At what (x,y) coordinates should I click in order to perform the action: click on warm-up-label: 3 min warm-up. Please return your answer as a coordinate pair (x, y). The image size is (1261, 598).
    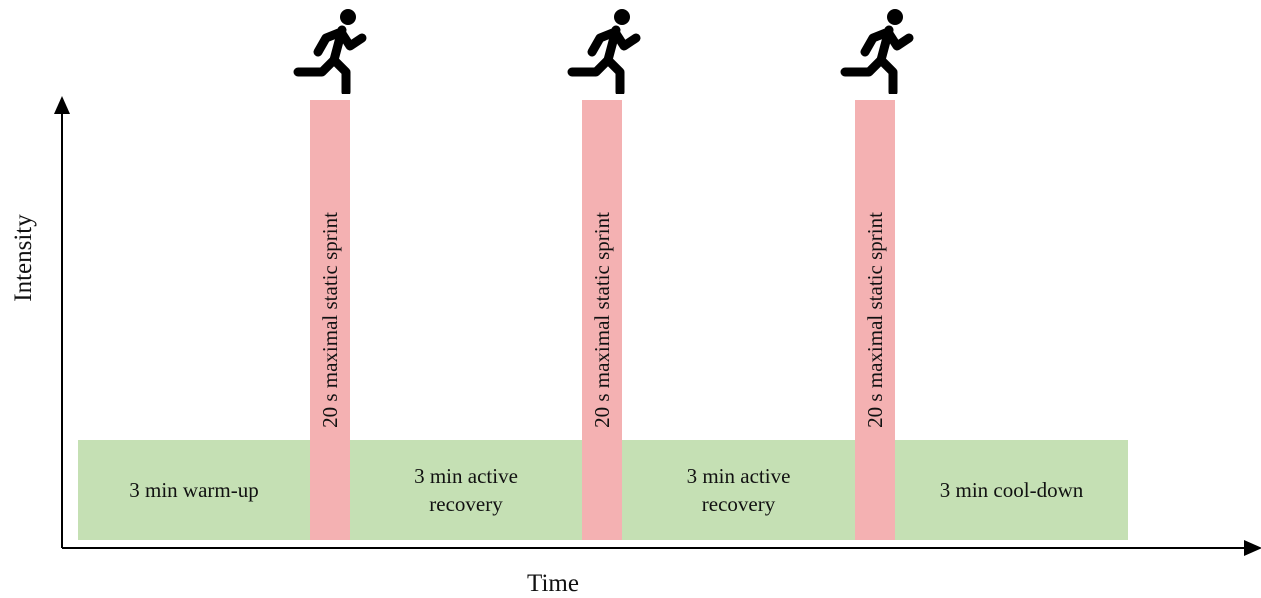
    Looking at the image, I should click on (194, 490).